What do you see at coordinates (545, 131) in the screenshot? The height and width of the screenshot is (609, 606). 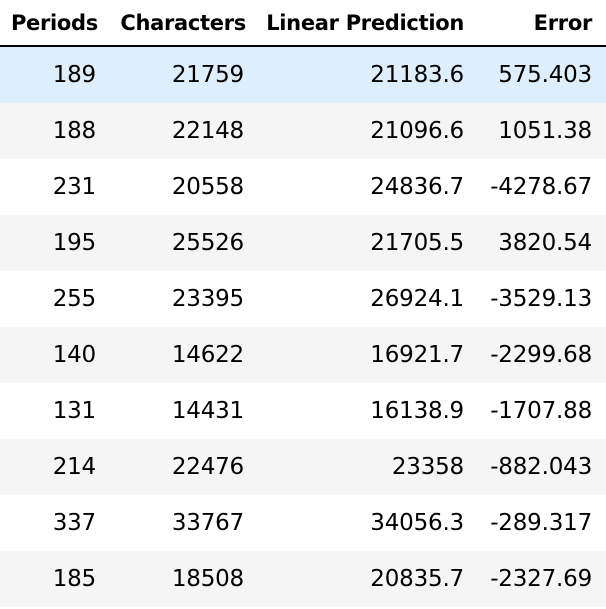 I see `error-cell: 1051.38` at bounding box center [545, 131].